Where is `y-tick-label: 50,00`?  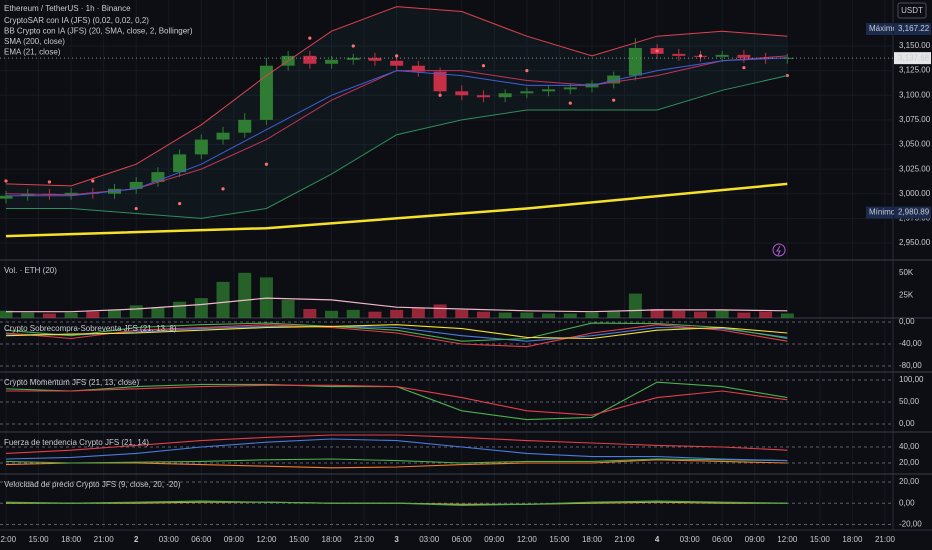 y-tick-label: 50,00 is located at coordinates (909, 401).